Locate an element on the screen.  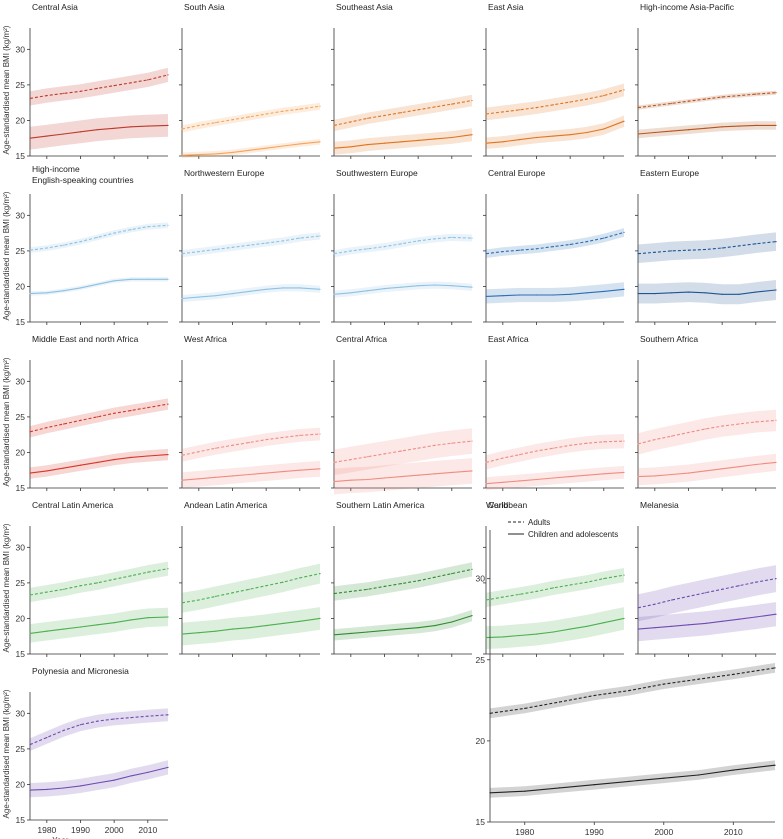
south-asia-panel-children-uncertainty-band is located at coordinates (251, 148).